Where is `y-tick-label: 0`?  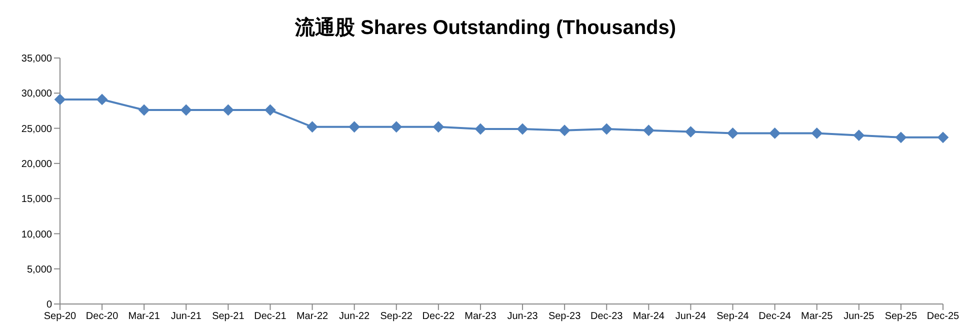
y-tick-label: 0 is located at coordinates (49, 305).